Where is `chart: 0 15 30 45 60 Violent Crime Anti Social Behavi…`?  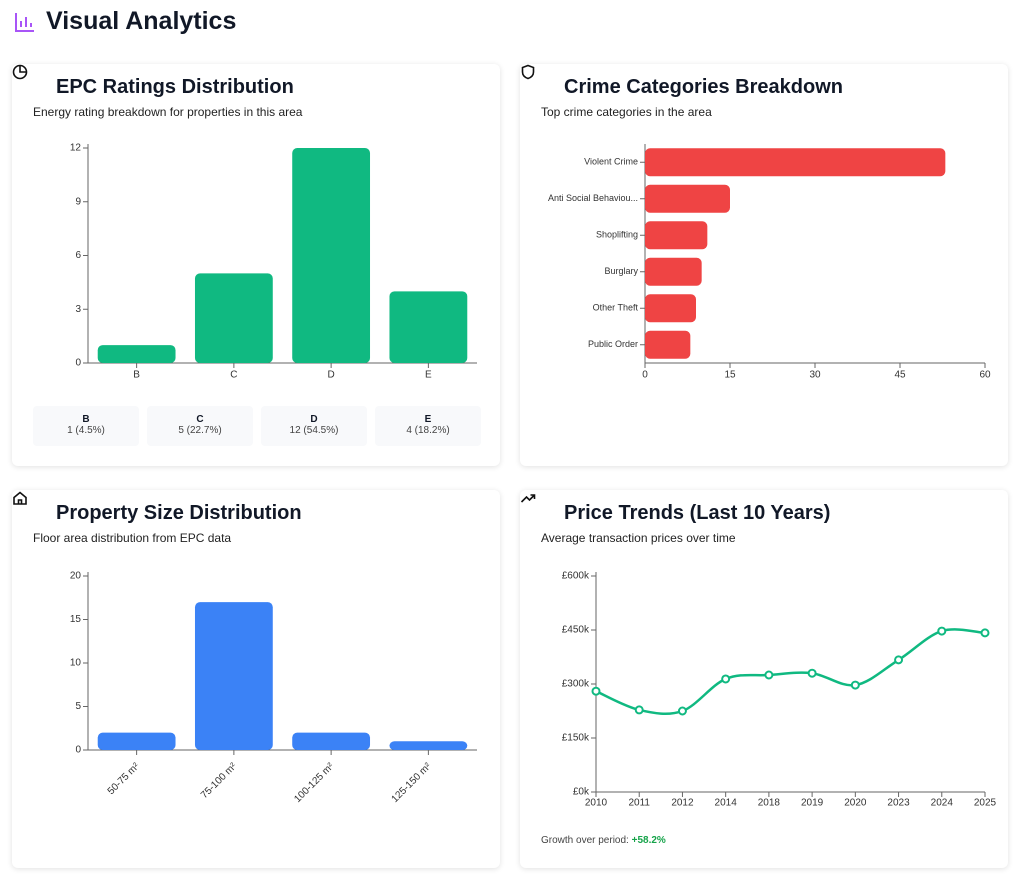 chart: 0 15 30 45 60 Violent Crime Anti Social Behavi… is located at coordinates (769, 262).